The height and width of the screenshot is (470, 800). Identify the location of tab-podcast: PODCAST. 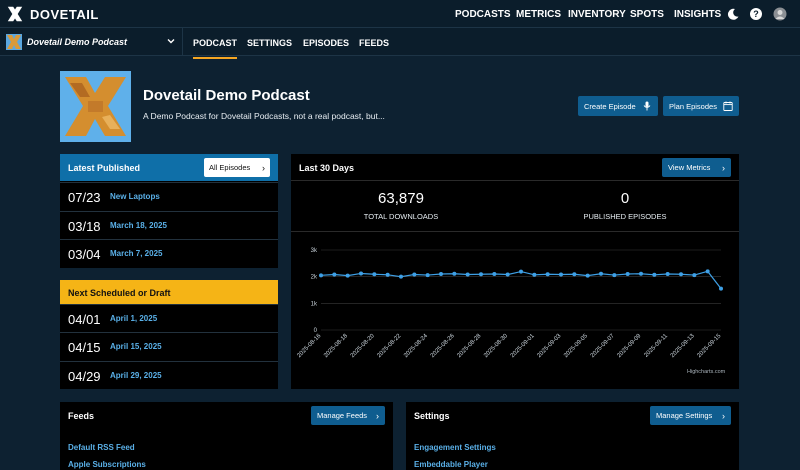
(215, 48).